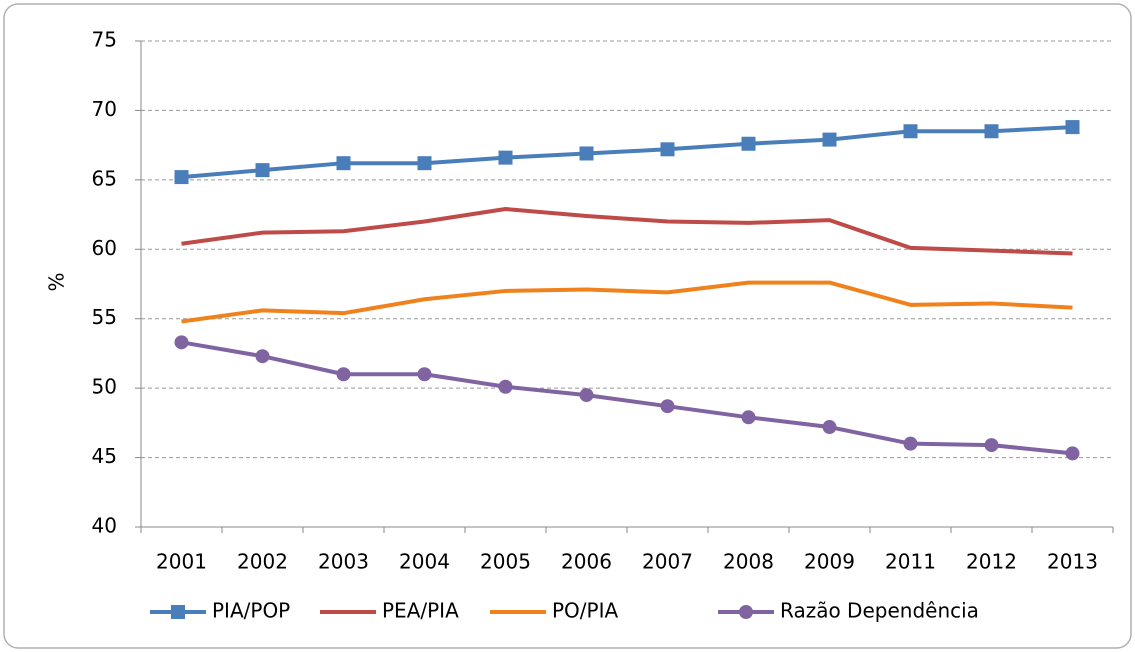 This screenshot has width=1135, height=652. Describe the element at coordinates (181, 562) in the screenshot. I see `x-tick-label: 2001` at that location.